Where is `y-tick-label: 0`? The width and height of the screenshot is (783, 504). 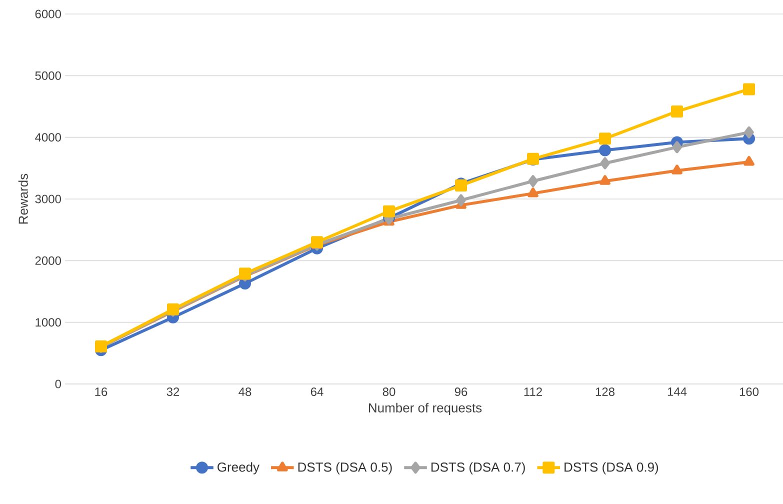
y-tick-label: 0 is located at coordinates (58, 384).